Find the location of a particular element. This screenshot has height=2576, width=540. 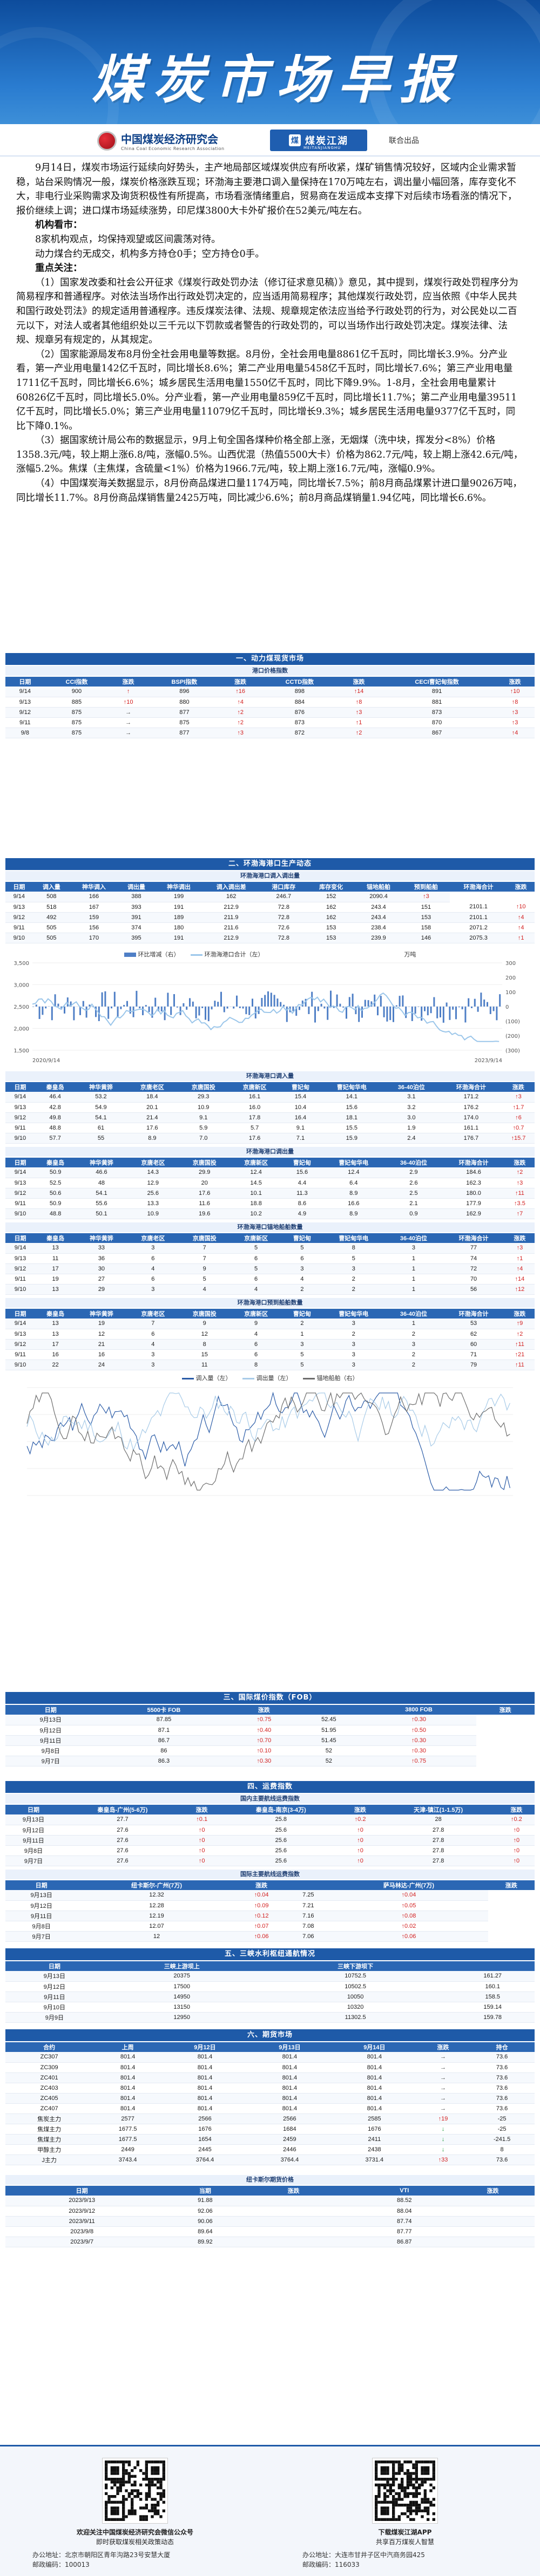

table-cell: ↑0.75 is located at coordinates (418, 1761).